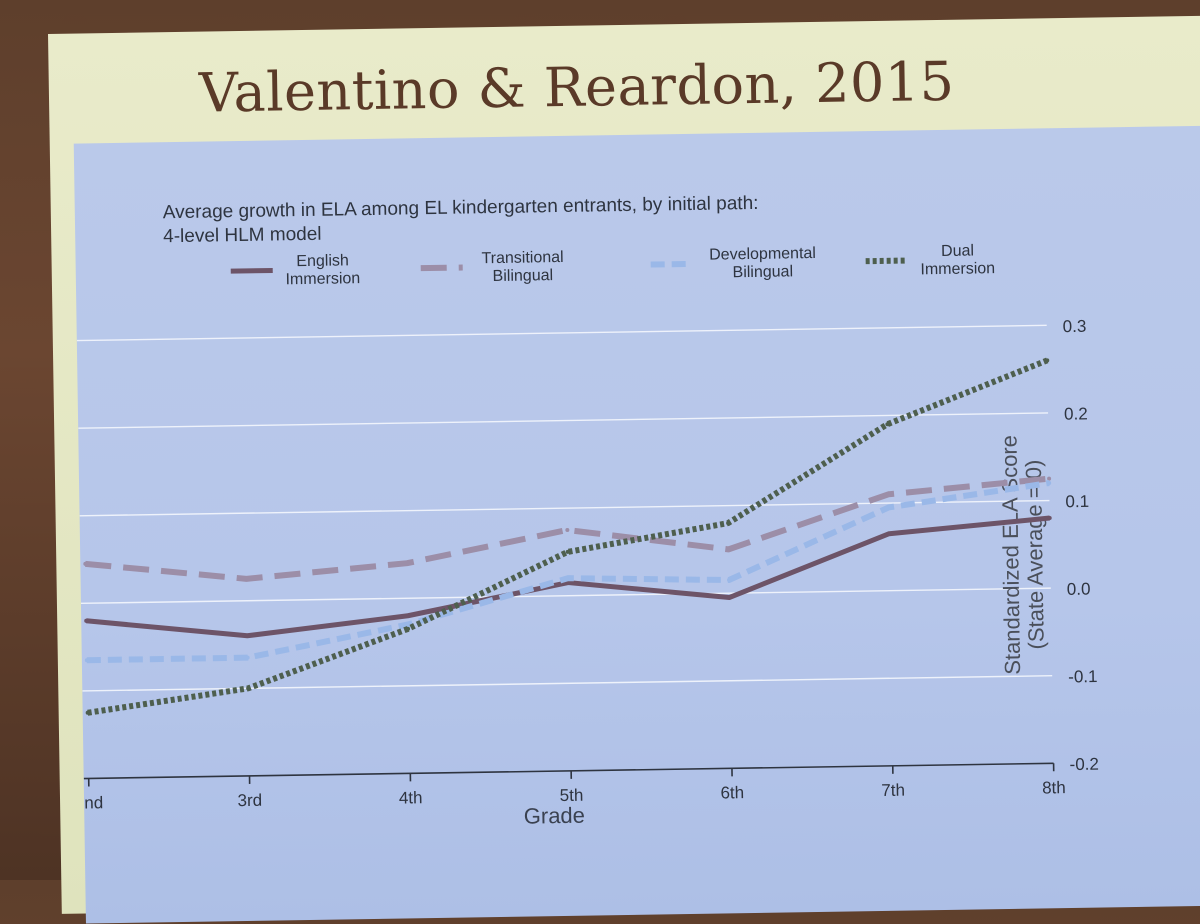  Describe the element at coordinates (1076, 413) in the screenshot. I see `y-tick-label: 0.2` at that location.